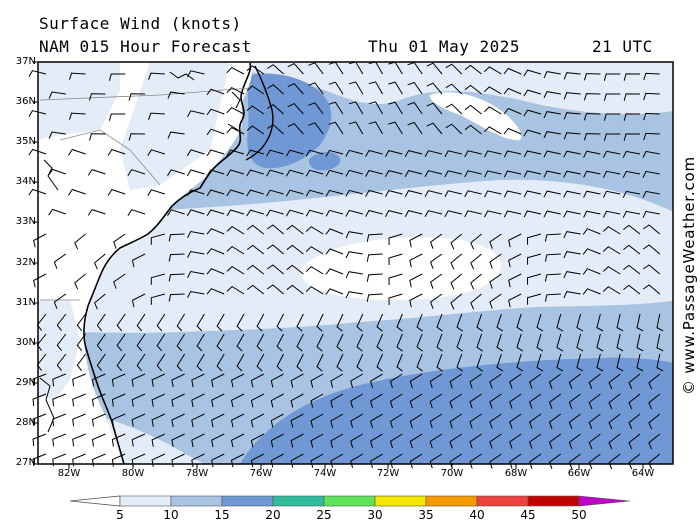 This screenshot has width=700, height=525. I want to click on lat-label: 37N, so click(25, 61).